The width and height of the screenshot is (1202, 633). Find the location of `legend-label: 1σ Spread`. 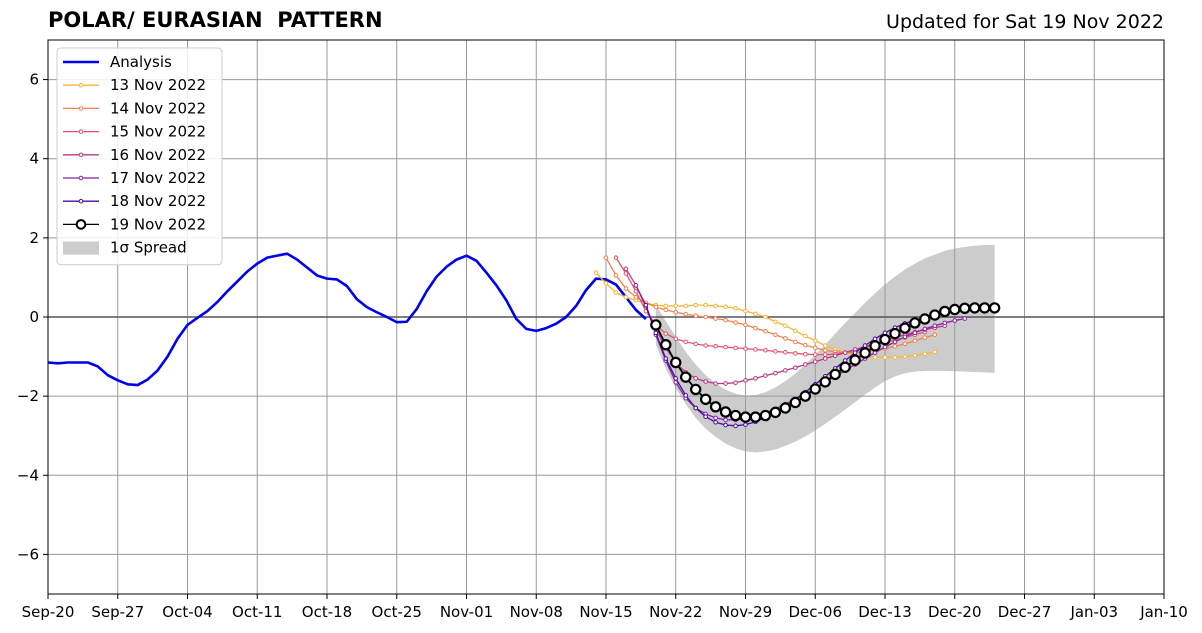

legend-label: 1σ Spread is located at coordinates (148, 248).